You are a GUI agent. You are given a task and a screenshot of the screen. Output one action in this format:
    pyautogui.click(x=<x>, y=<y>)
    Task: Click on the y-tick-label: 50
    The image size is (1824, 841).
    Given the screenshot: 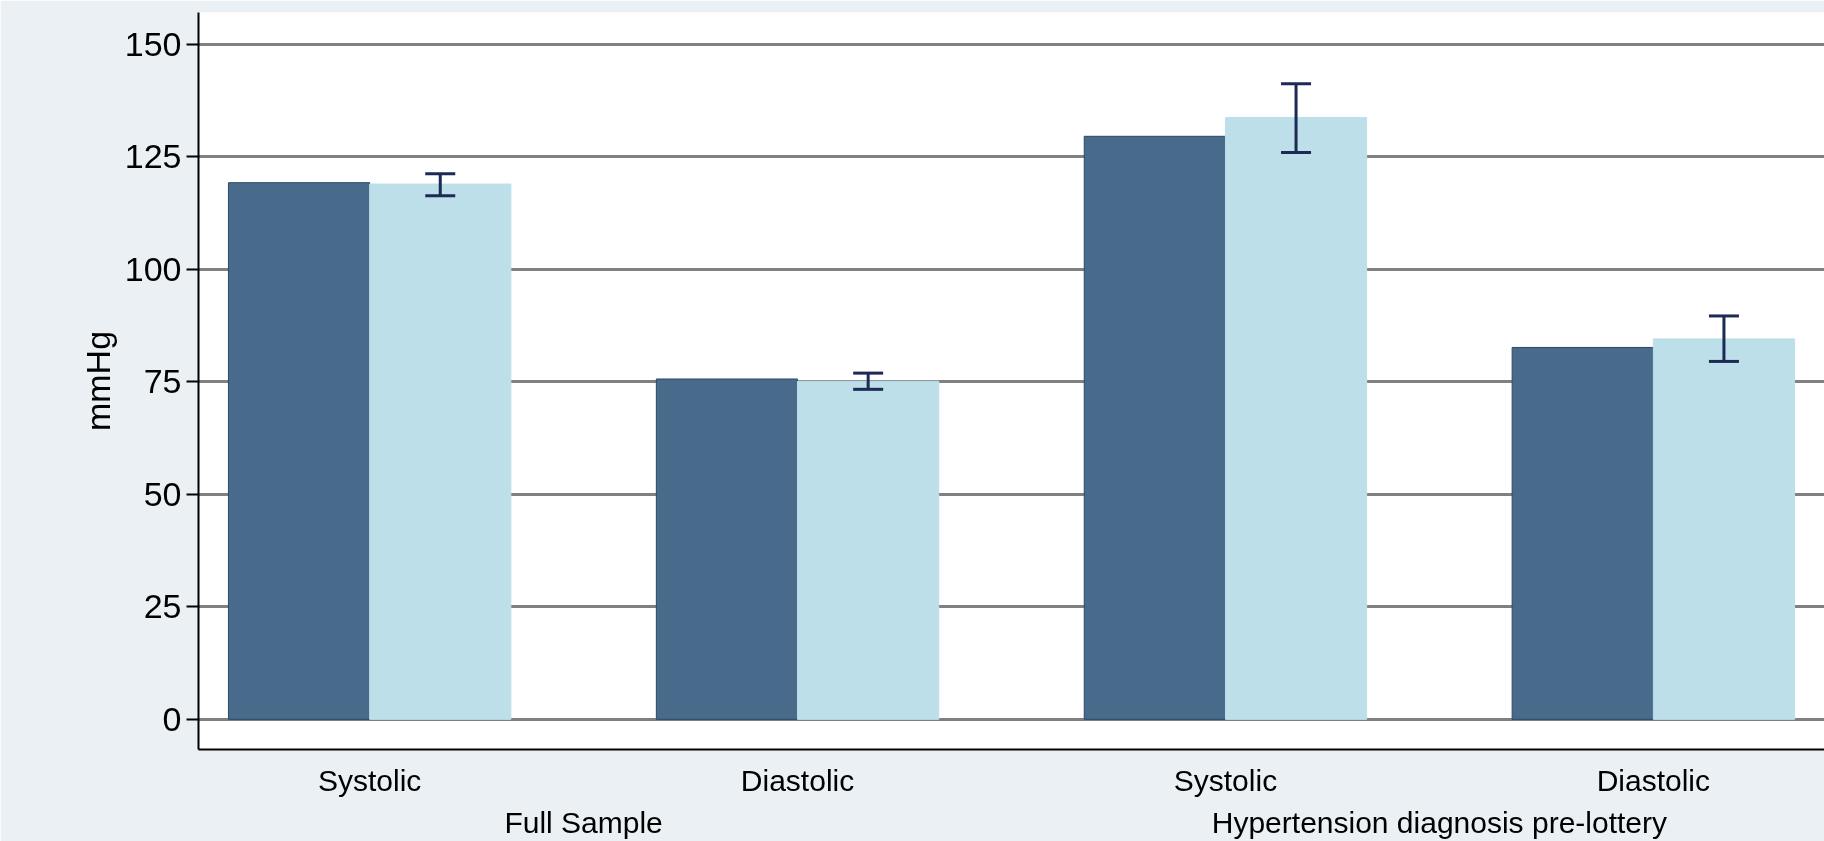 What is the action you would take?
    pyautogui.click(x=162, y=493)
    